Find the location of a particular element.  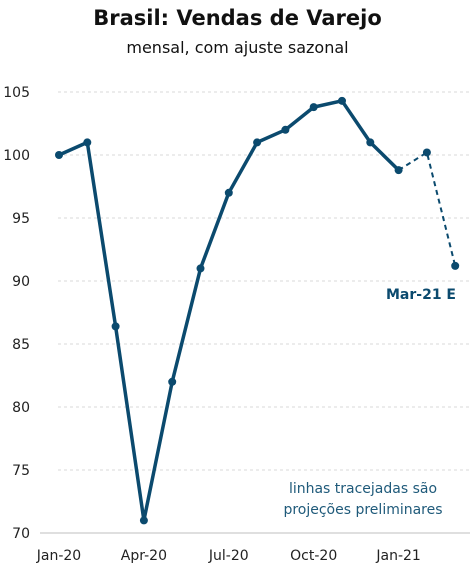

x-tick-label: Jan-21 is located at coordinates (397, 556).